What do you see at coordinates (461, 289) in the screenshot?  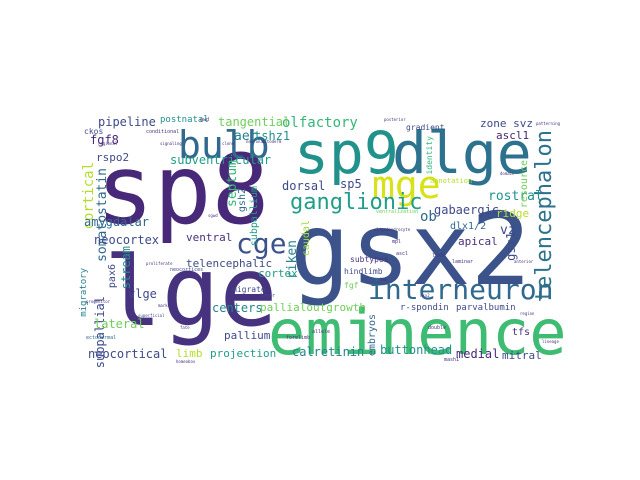 I see `word-interneuron: interneuron` at bounding box center [461, 289].